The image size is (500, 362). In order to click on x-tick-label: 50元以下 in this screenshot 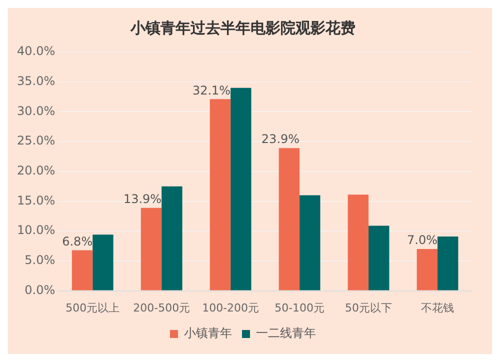, I will do `click(368, 307)`.